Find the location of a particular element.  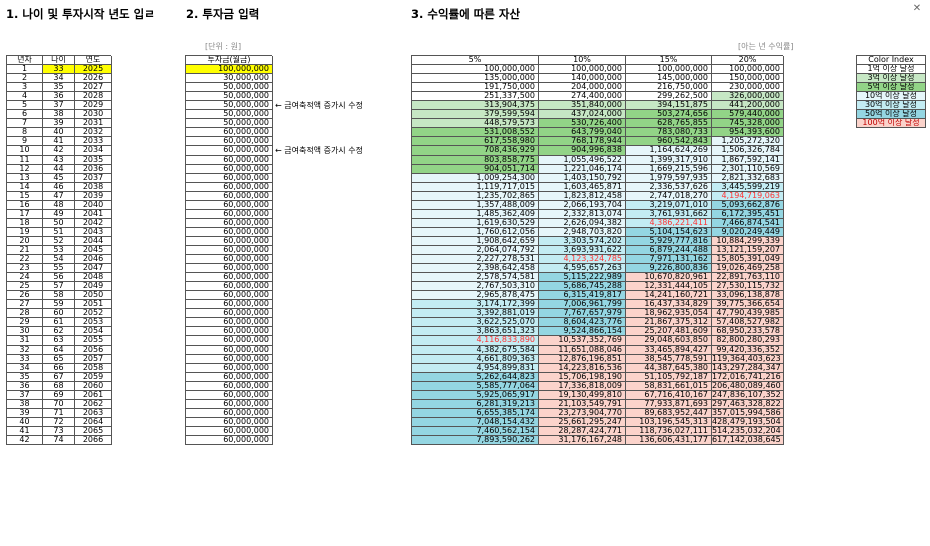

return-cell: 21,103,549,791 is located at coordinates (582, 404).